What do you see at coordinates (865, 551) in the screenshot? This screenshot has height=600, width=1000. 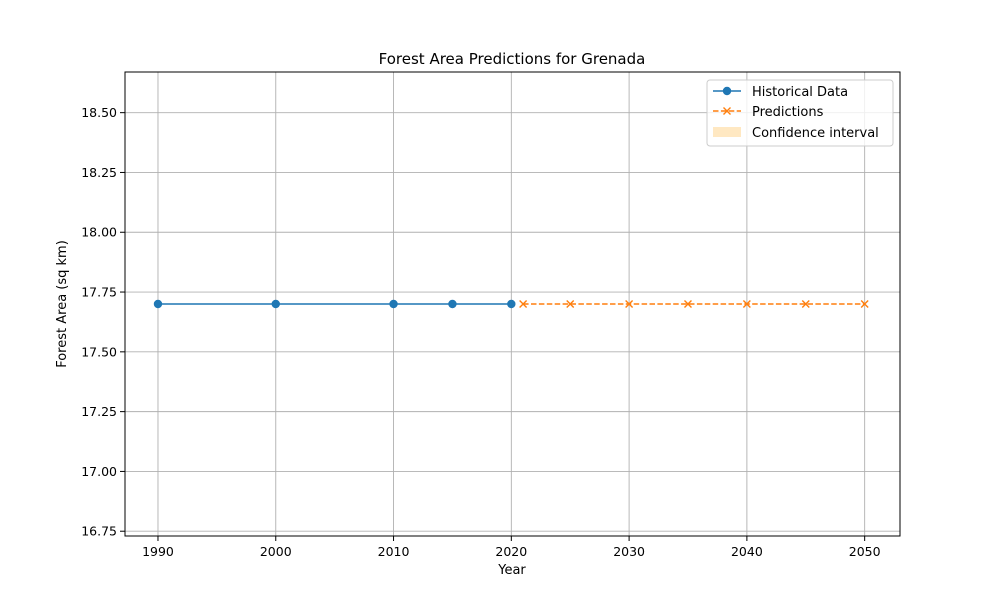 I see `x-tick-label: 2050` at bounding box center [865, 551].